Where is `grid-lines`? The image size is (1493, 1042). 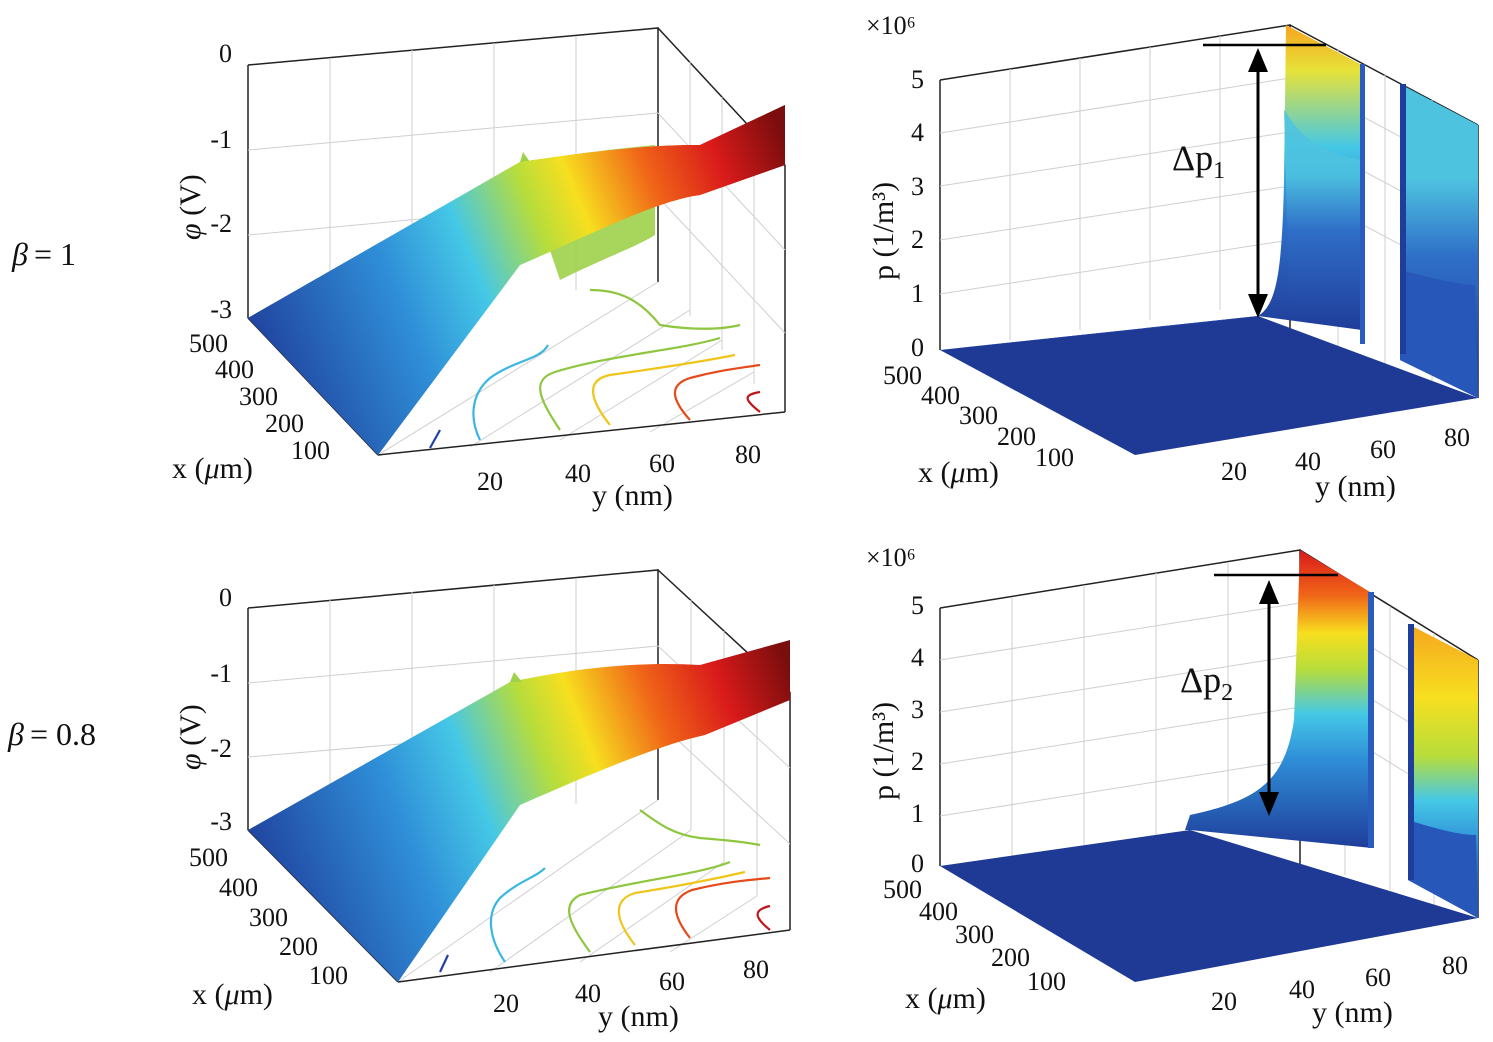
grid-lines is located at coordinates (1209, 212).